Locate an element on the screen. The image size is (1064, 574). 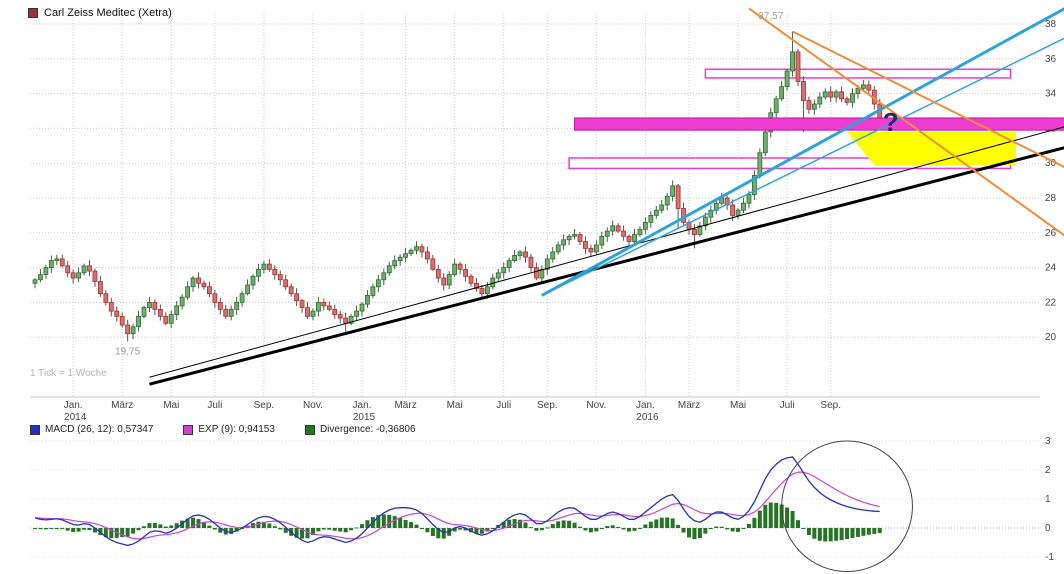
divergence-color-swatch-icon is located at coordinates (309, 429).